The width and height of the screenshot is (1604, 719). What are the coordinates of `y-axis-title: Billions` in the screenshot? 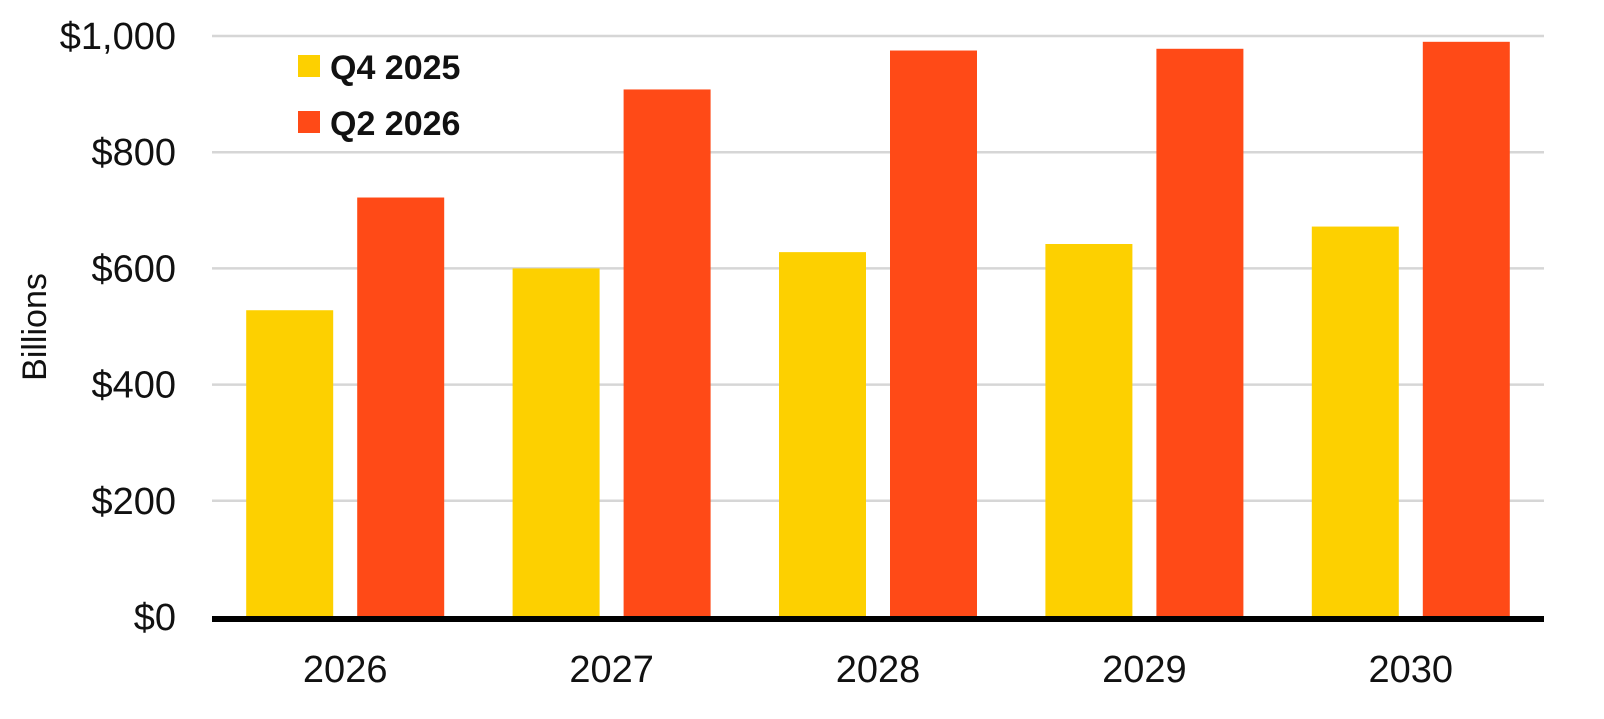 It's located at (35, 327).